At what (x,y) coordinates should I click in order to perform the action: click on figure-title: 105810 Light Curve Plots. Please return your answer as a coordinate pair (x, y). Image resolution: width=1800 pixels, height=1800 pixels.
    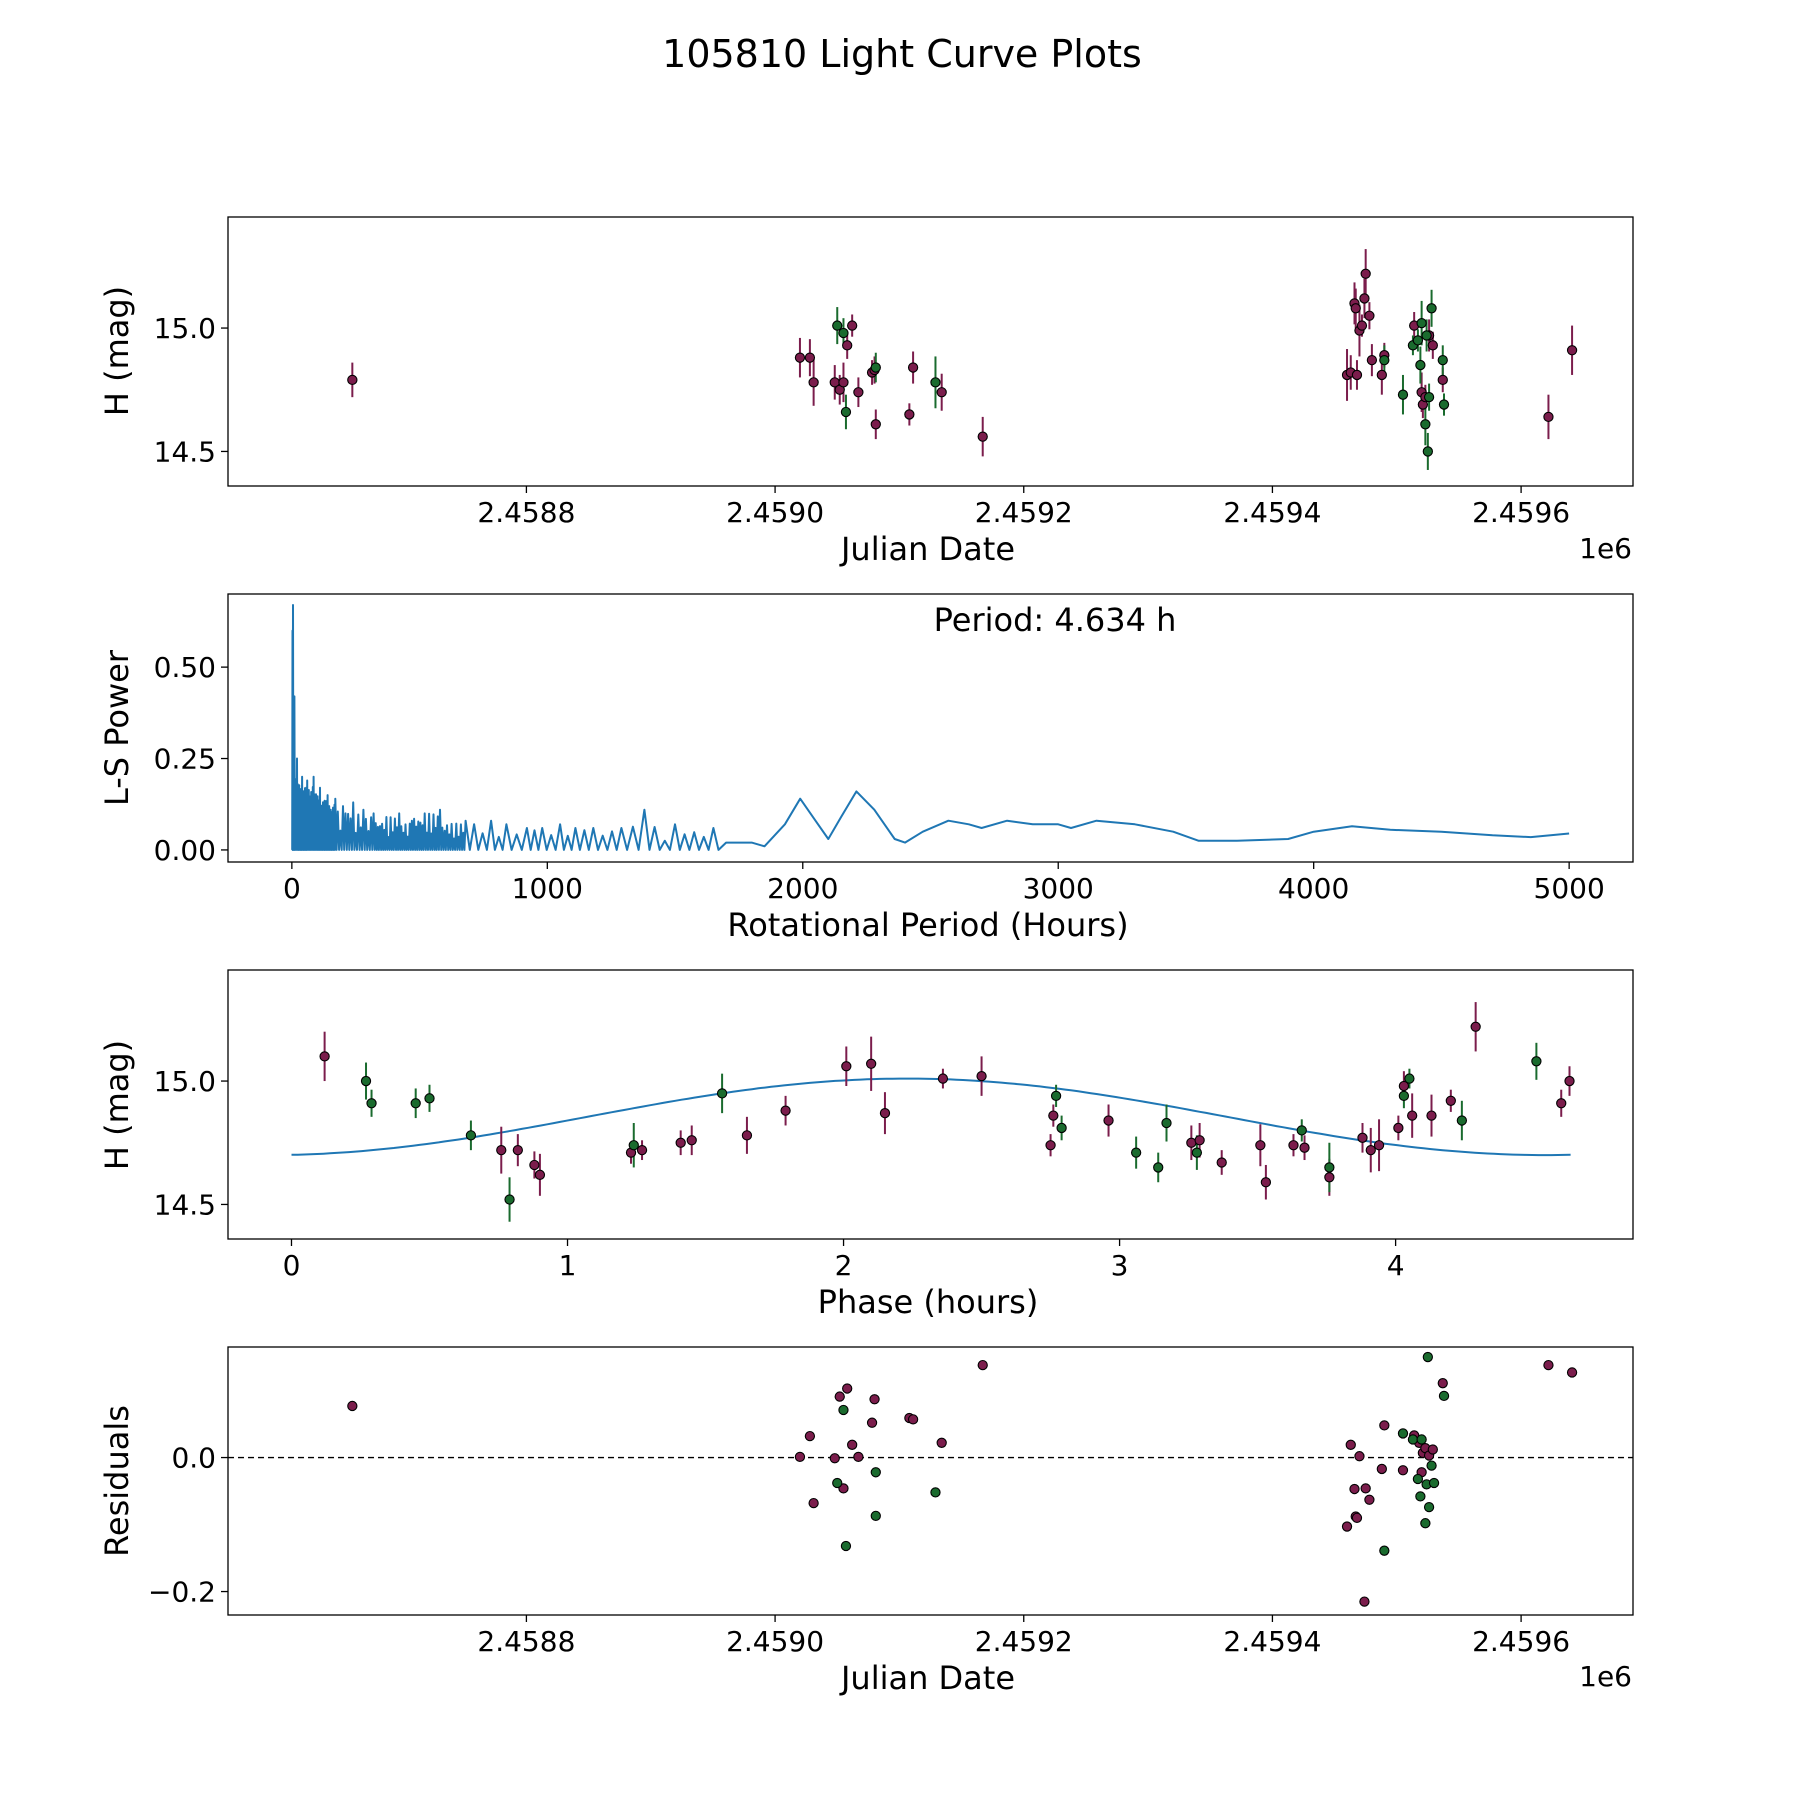
    Looking at the image, I should click on (902, 54).